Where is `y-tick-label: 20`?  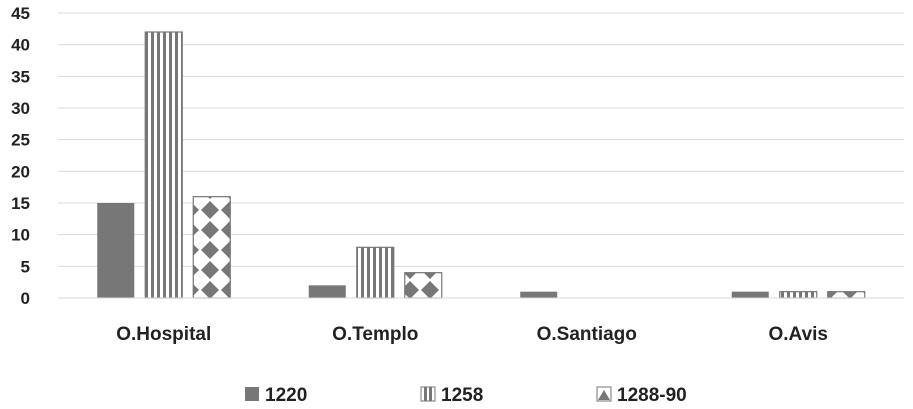
y-tick-label: 20 is located at coordinates (20, 171).